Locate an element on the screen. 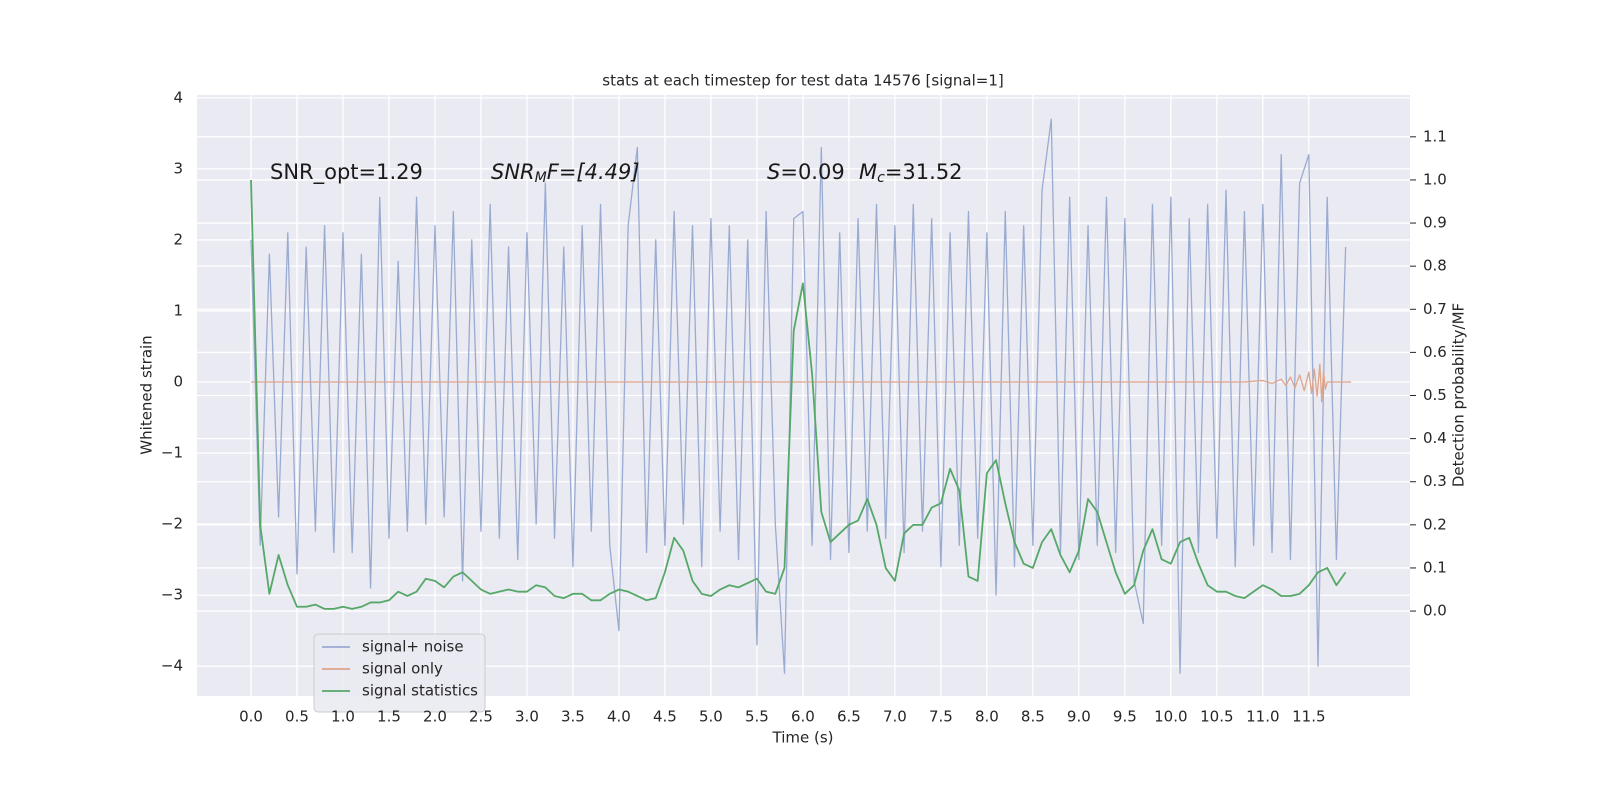 This screenshot has height=800, width=1600. x-tick-label: 7.5 is located at coordinates (941, 717).